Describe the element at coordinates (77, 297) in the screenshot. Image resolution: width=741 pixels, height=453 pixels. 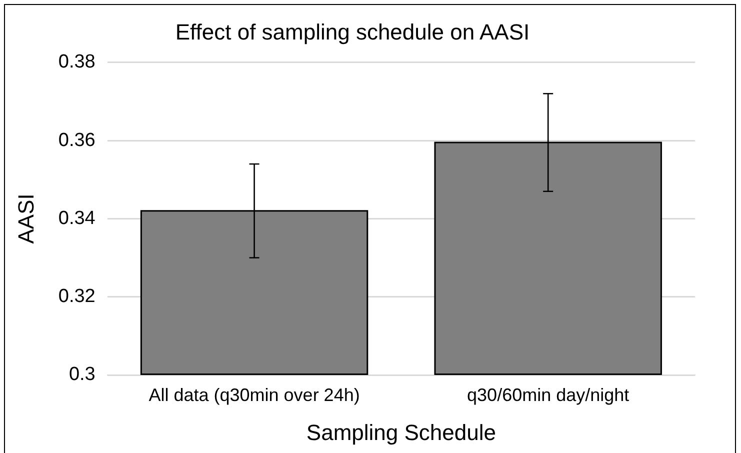
I see `y-tick-label: 0.32` at that location.